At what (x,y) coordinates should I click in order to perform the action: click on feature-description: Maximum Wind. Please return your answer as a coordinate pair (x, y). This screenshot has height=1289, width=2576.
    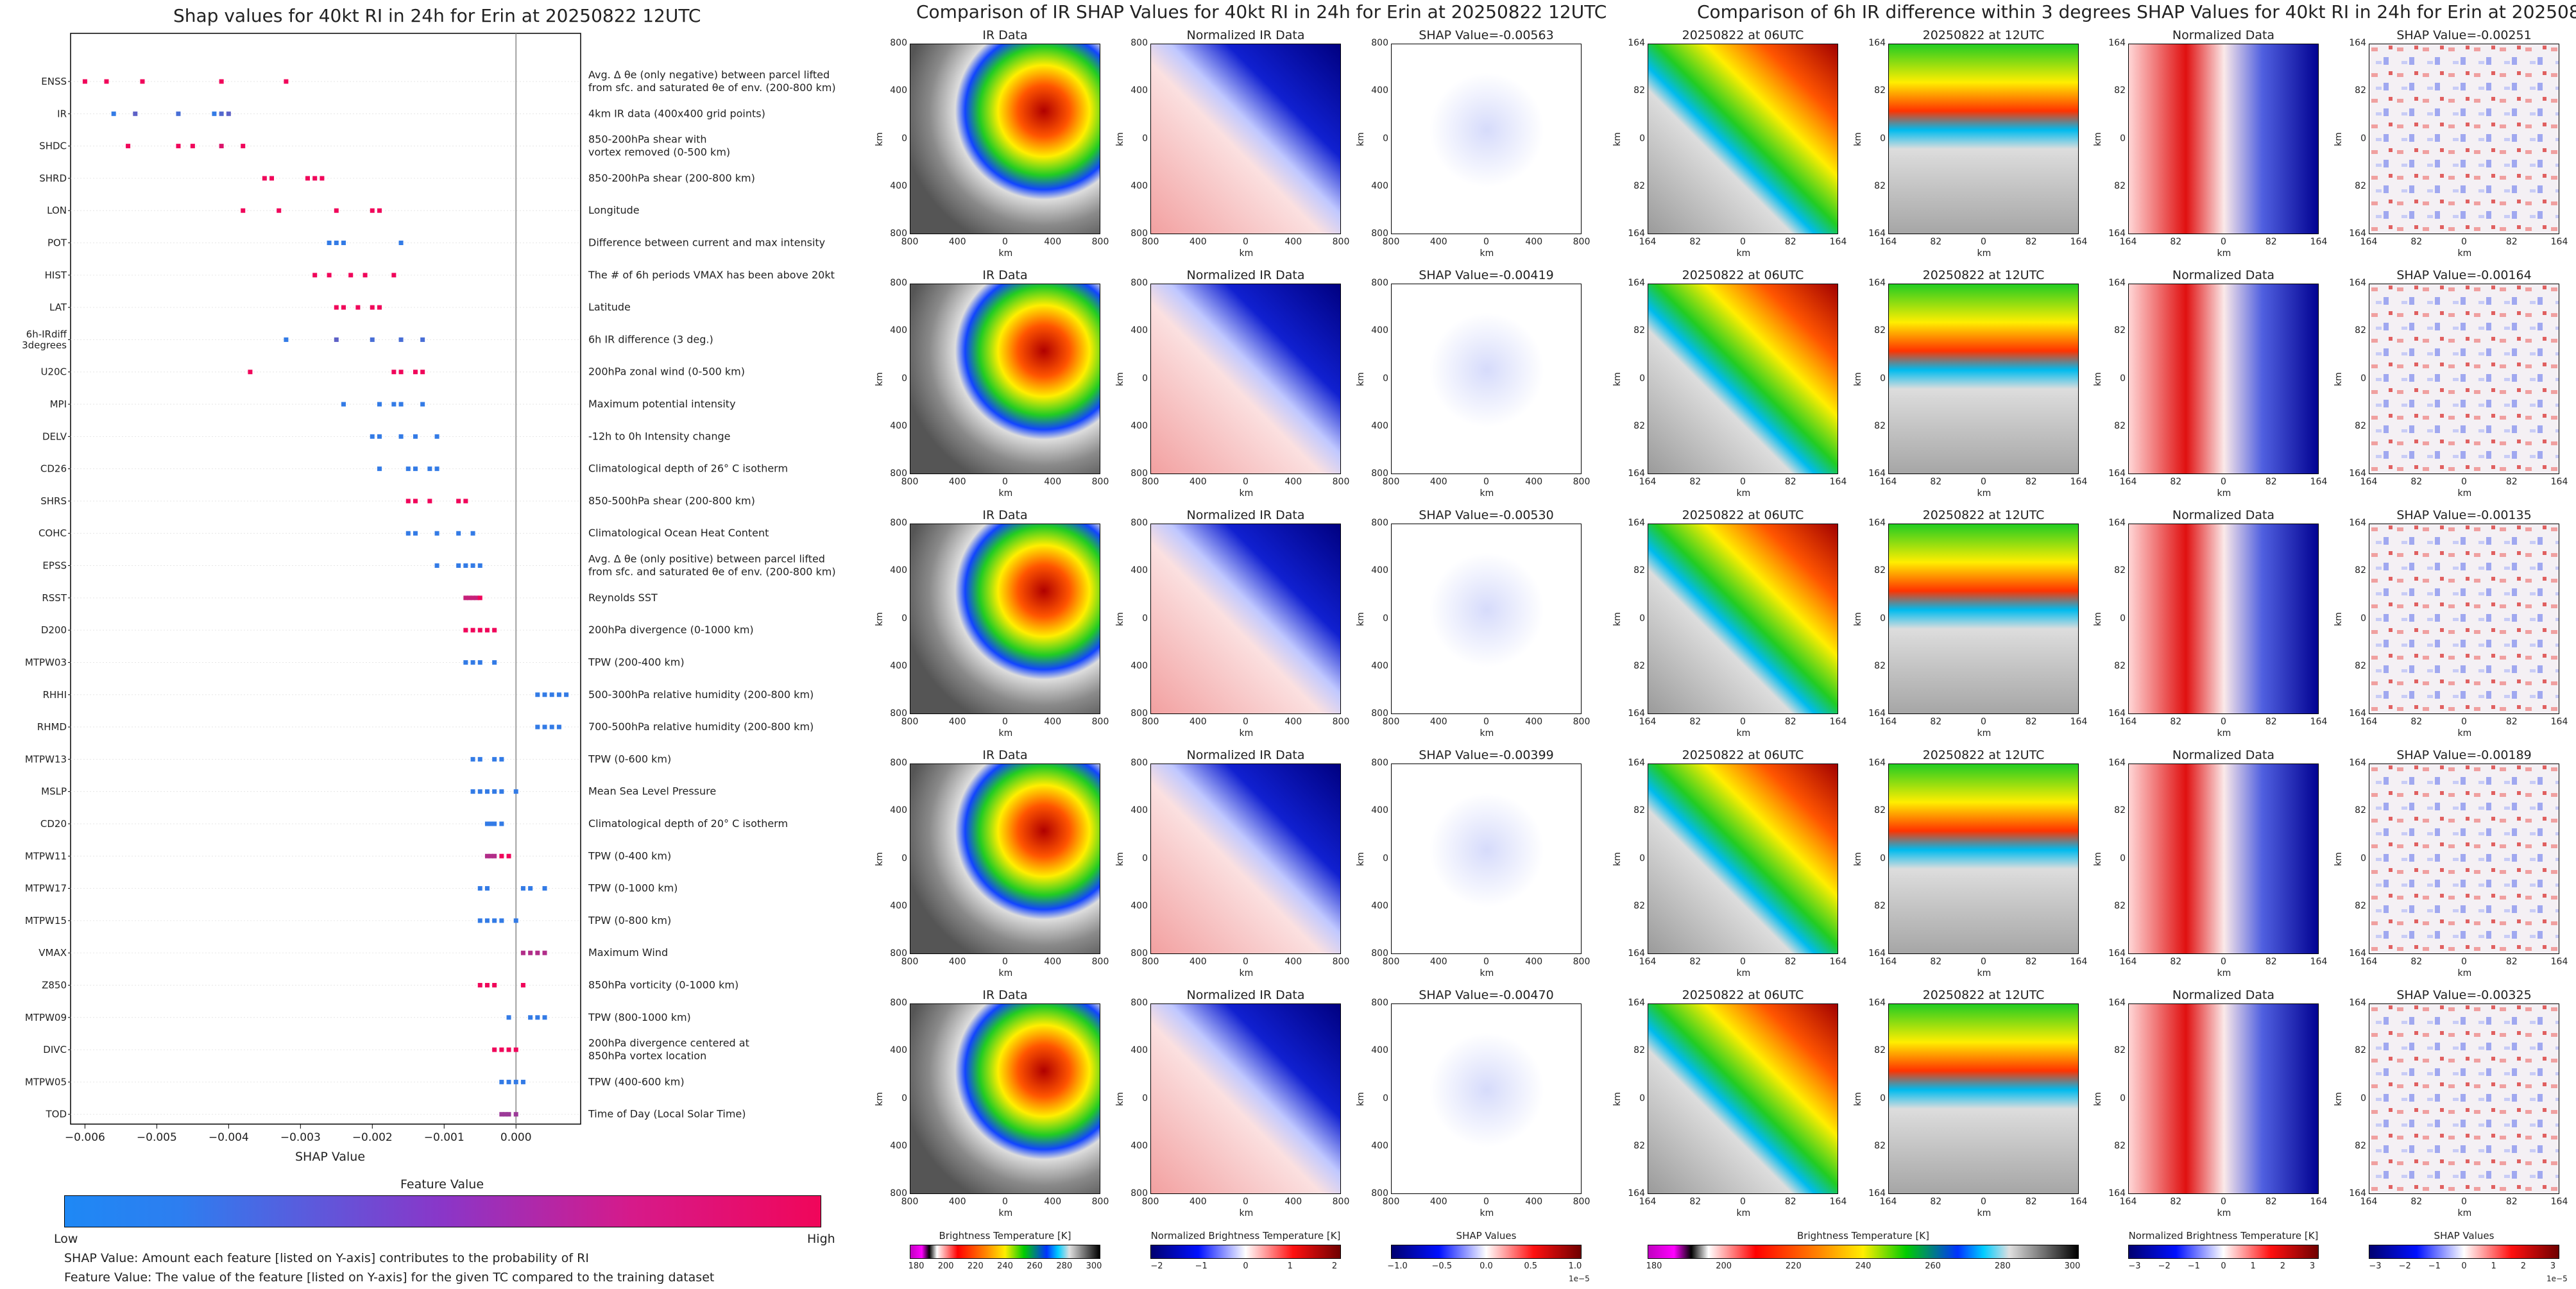
    Looking at the image, I should click on (628, 952).